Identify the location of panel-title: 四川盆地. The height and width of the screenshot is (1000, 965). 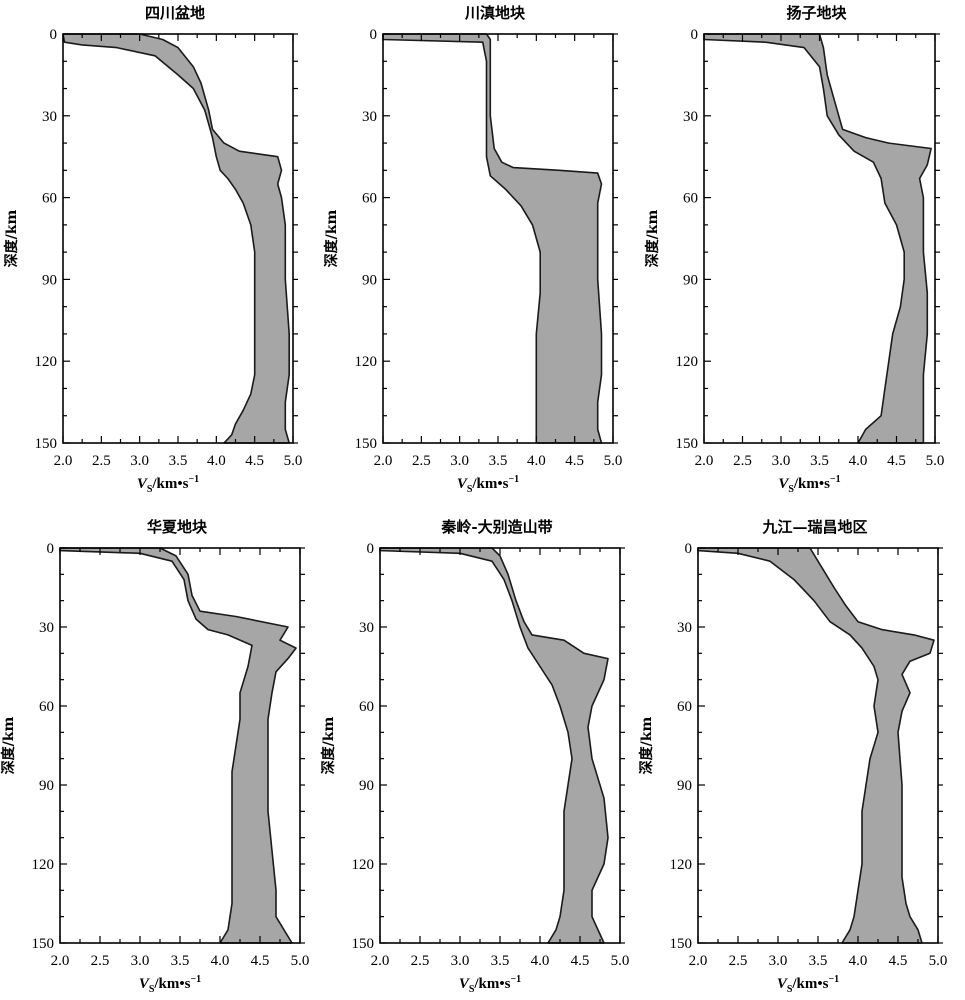
(175, 13).